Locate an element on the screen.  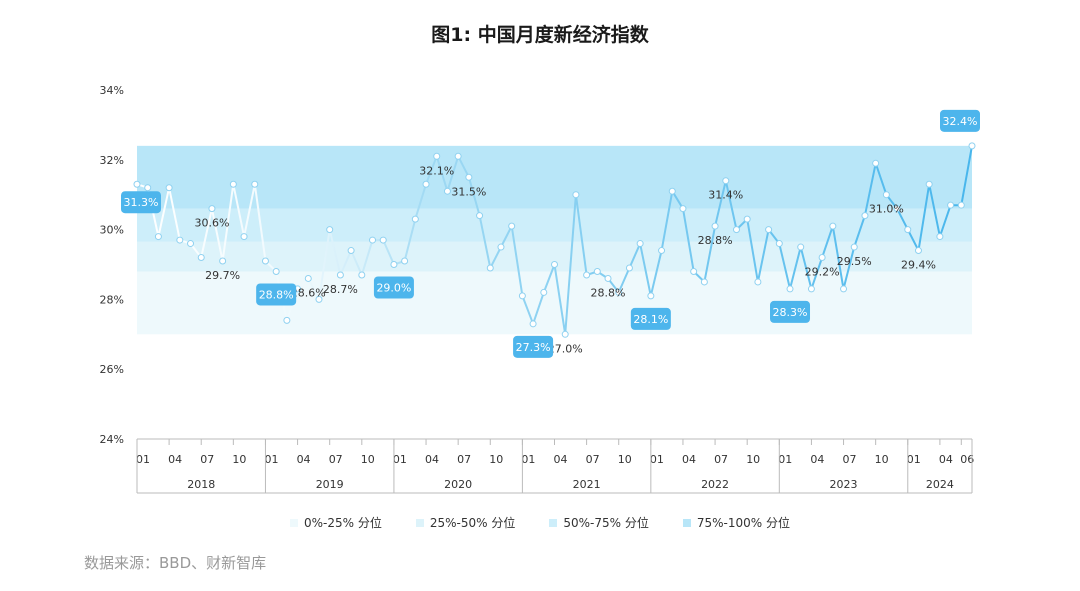
callout-text: 28.3% is located at coordinates (790, 312).